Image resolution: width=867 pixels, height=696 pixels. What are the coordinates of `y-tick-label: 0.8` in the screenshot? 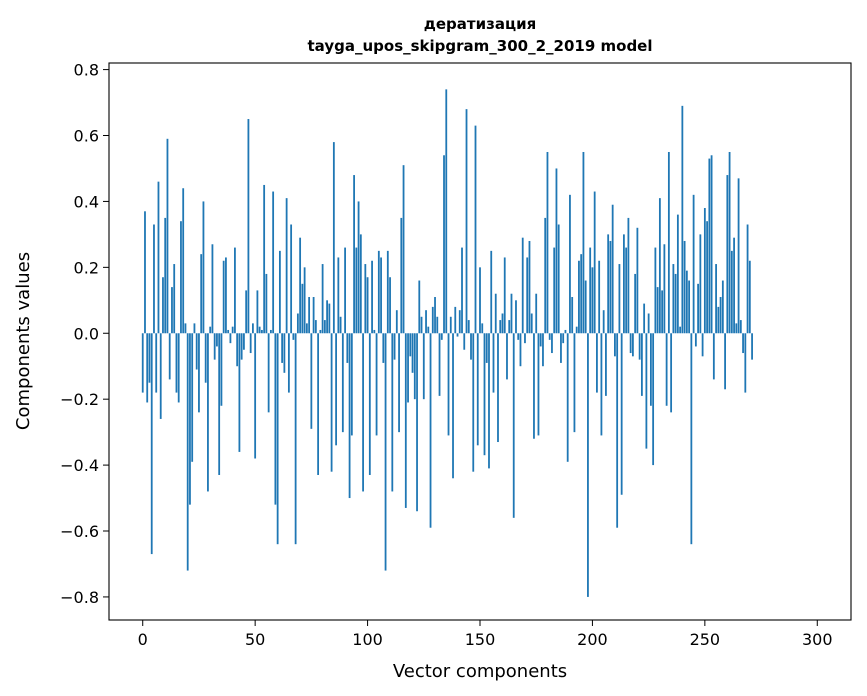 It's located at (86, 70).